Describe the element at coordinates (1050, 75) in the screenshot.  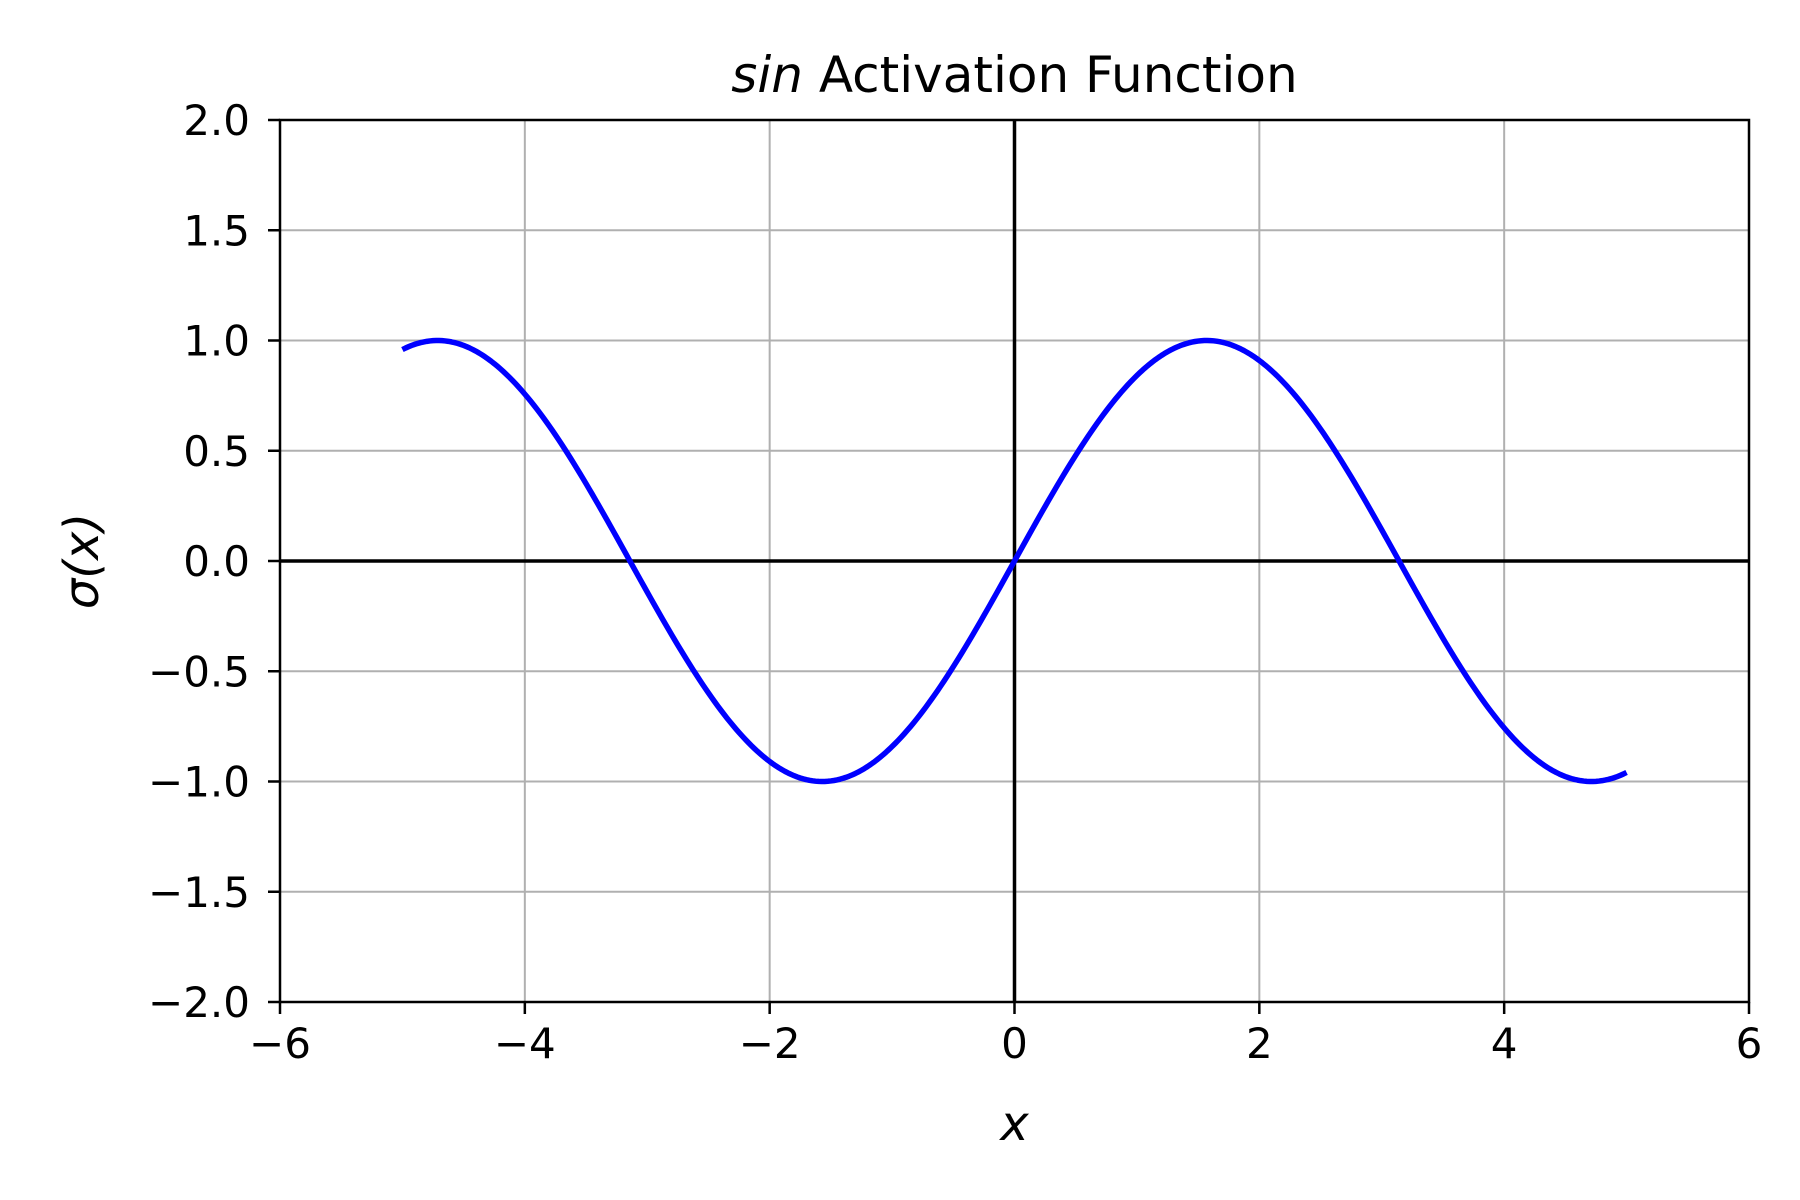
I see `chart-title-rest: Activation Function` at that location.